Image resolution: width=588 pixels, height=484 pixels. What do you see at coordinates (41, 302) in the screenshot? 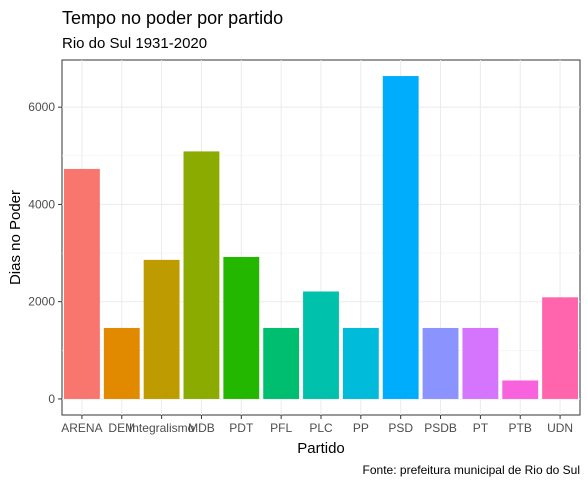
I see `y-tick-label: 2000` at bounding box center [41, 302].